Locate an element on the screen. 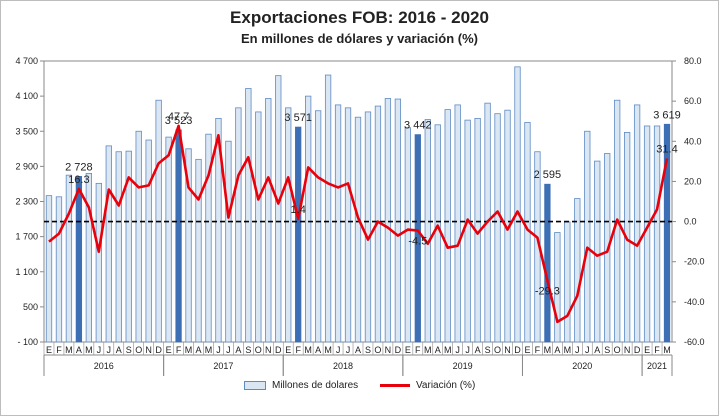 The height and width of the screenshot is (416, 719). right-axis-tick-label: -20.0 is located at coordinates (694, 262).